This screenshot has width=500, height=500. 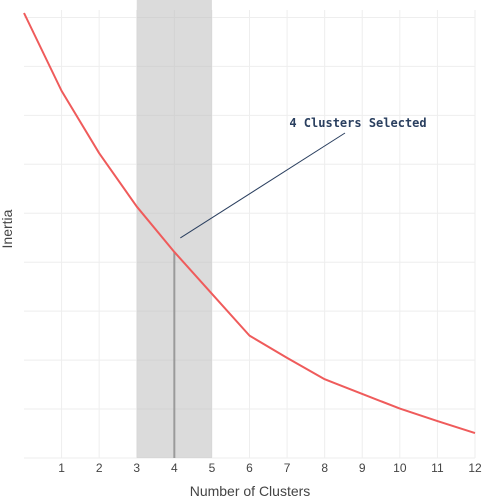 What do you see at coordinates (263, 185) in the screenshot?
I see `annotation-arrow` at bounding box center [263, 185].